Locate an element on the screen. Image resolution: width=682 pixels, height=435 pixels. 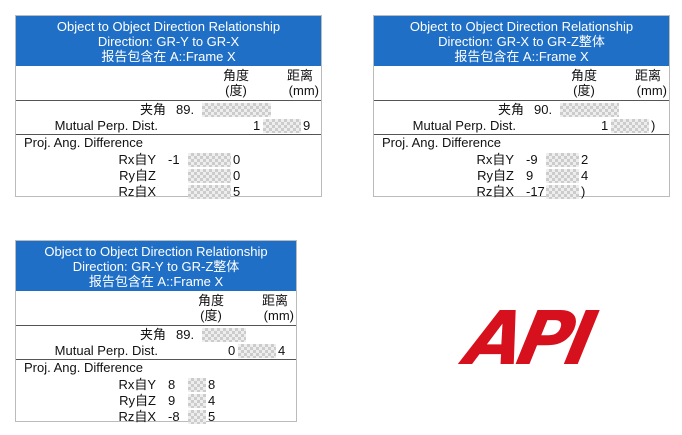
title-line: Direction: GR-Y to GR-Z整体 is located at coordinates (156, 266).